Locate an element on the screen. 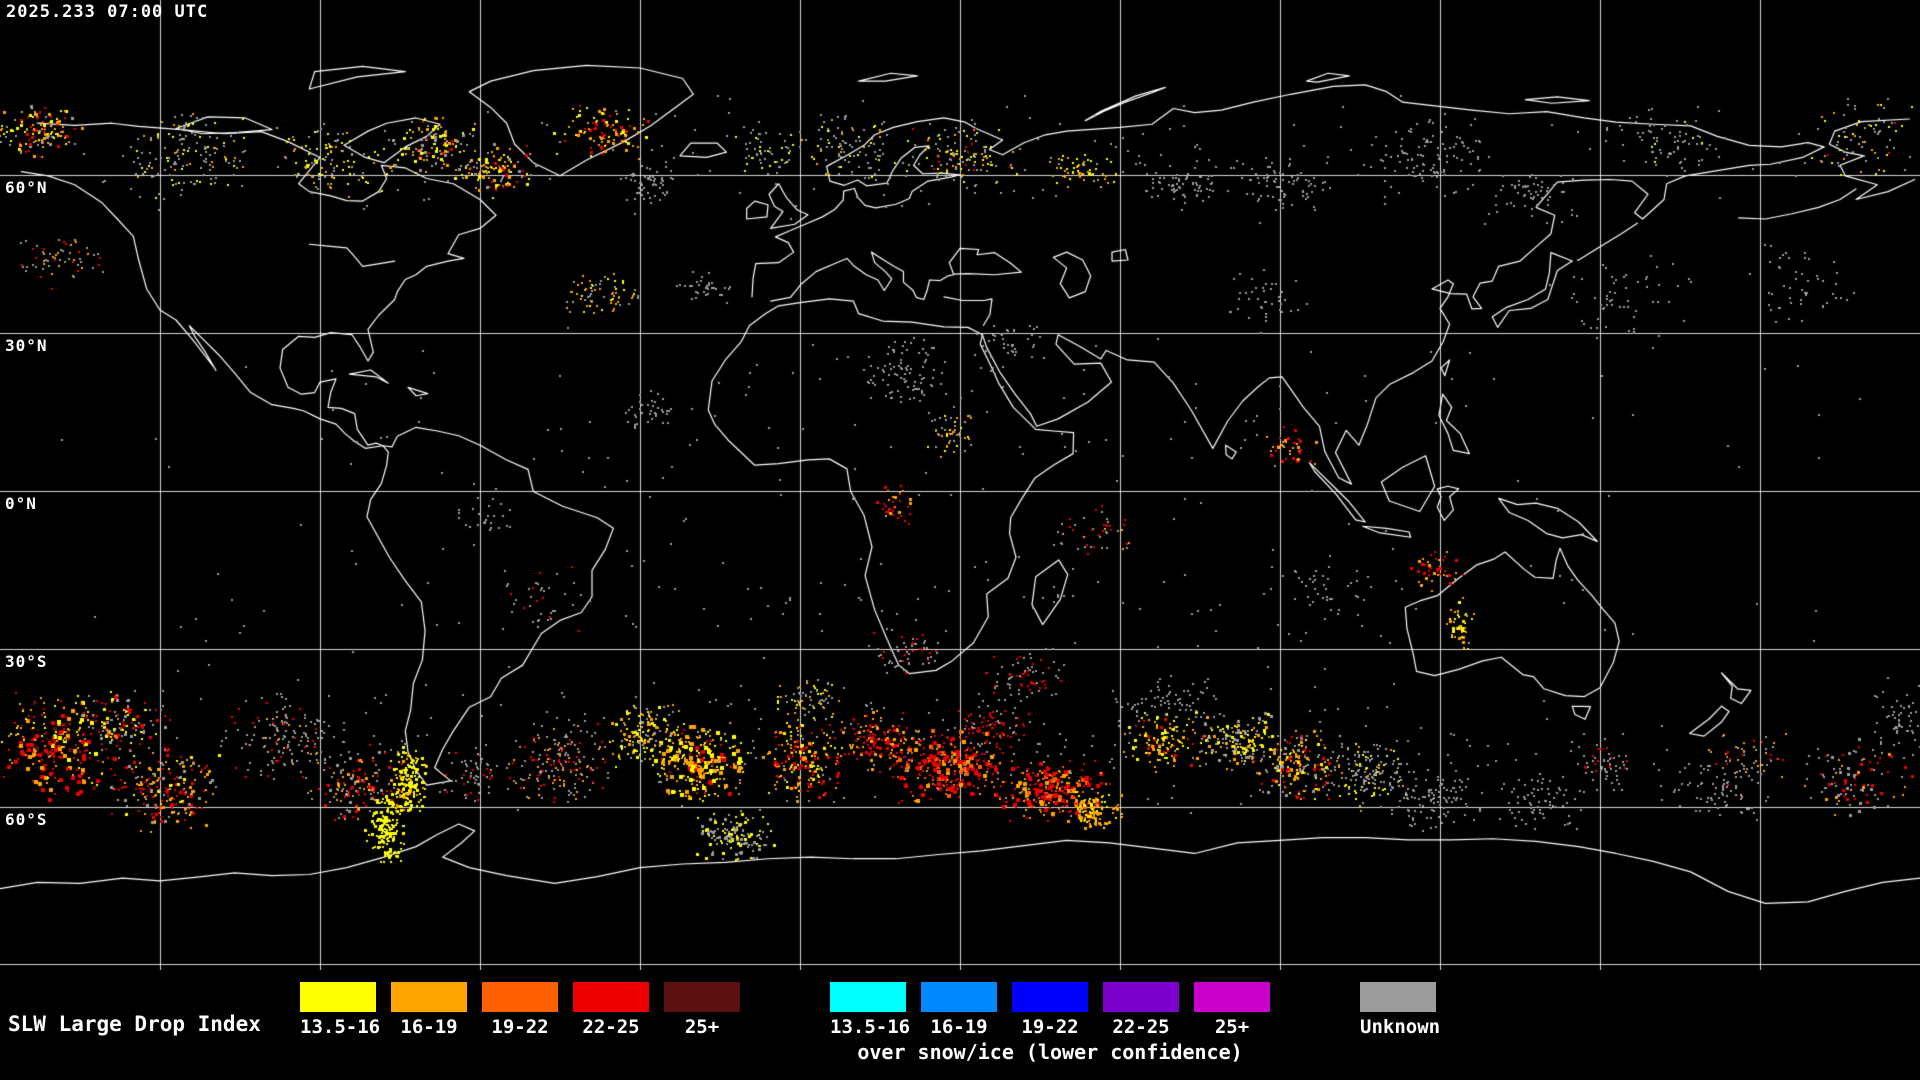  legend-snow-ice-swatches: 13.5-16 16-19 19-22 22-25 25+ is located at coordinates (1050, 1010).